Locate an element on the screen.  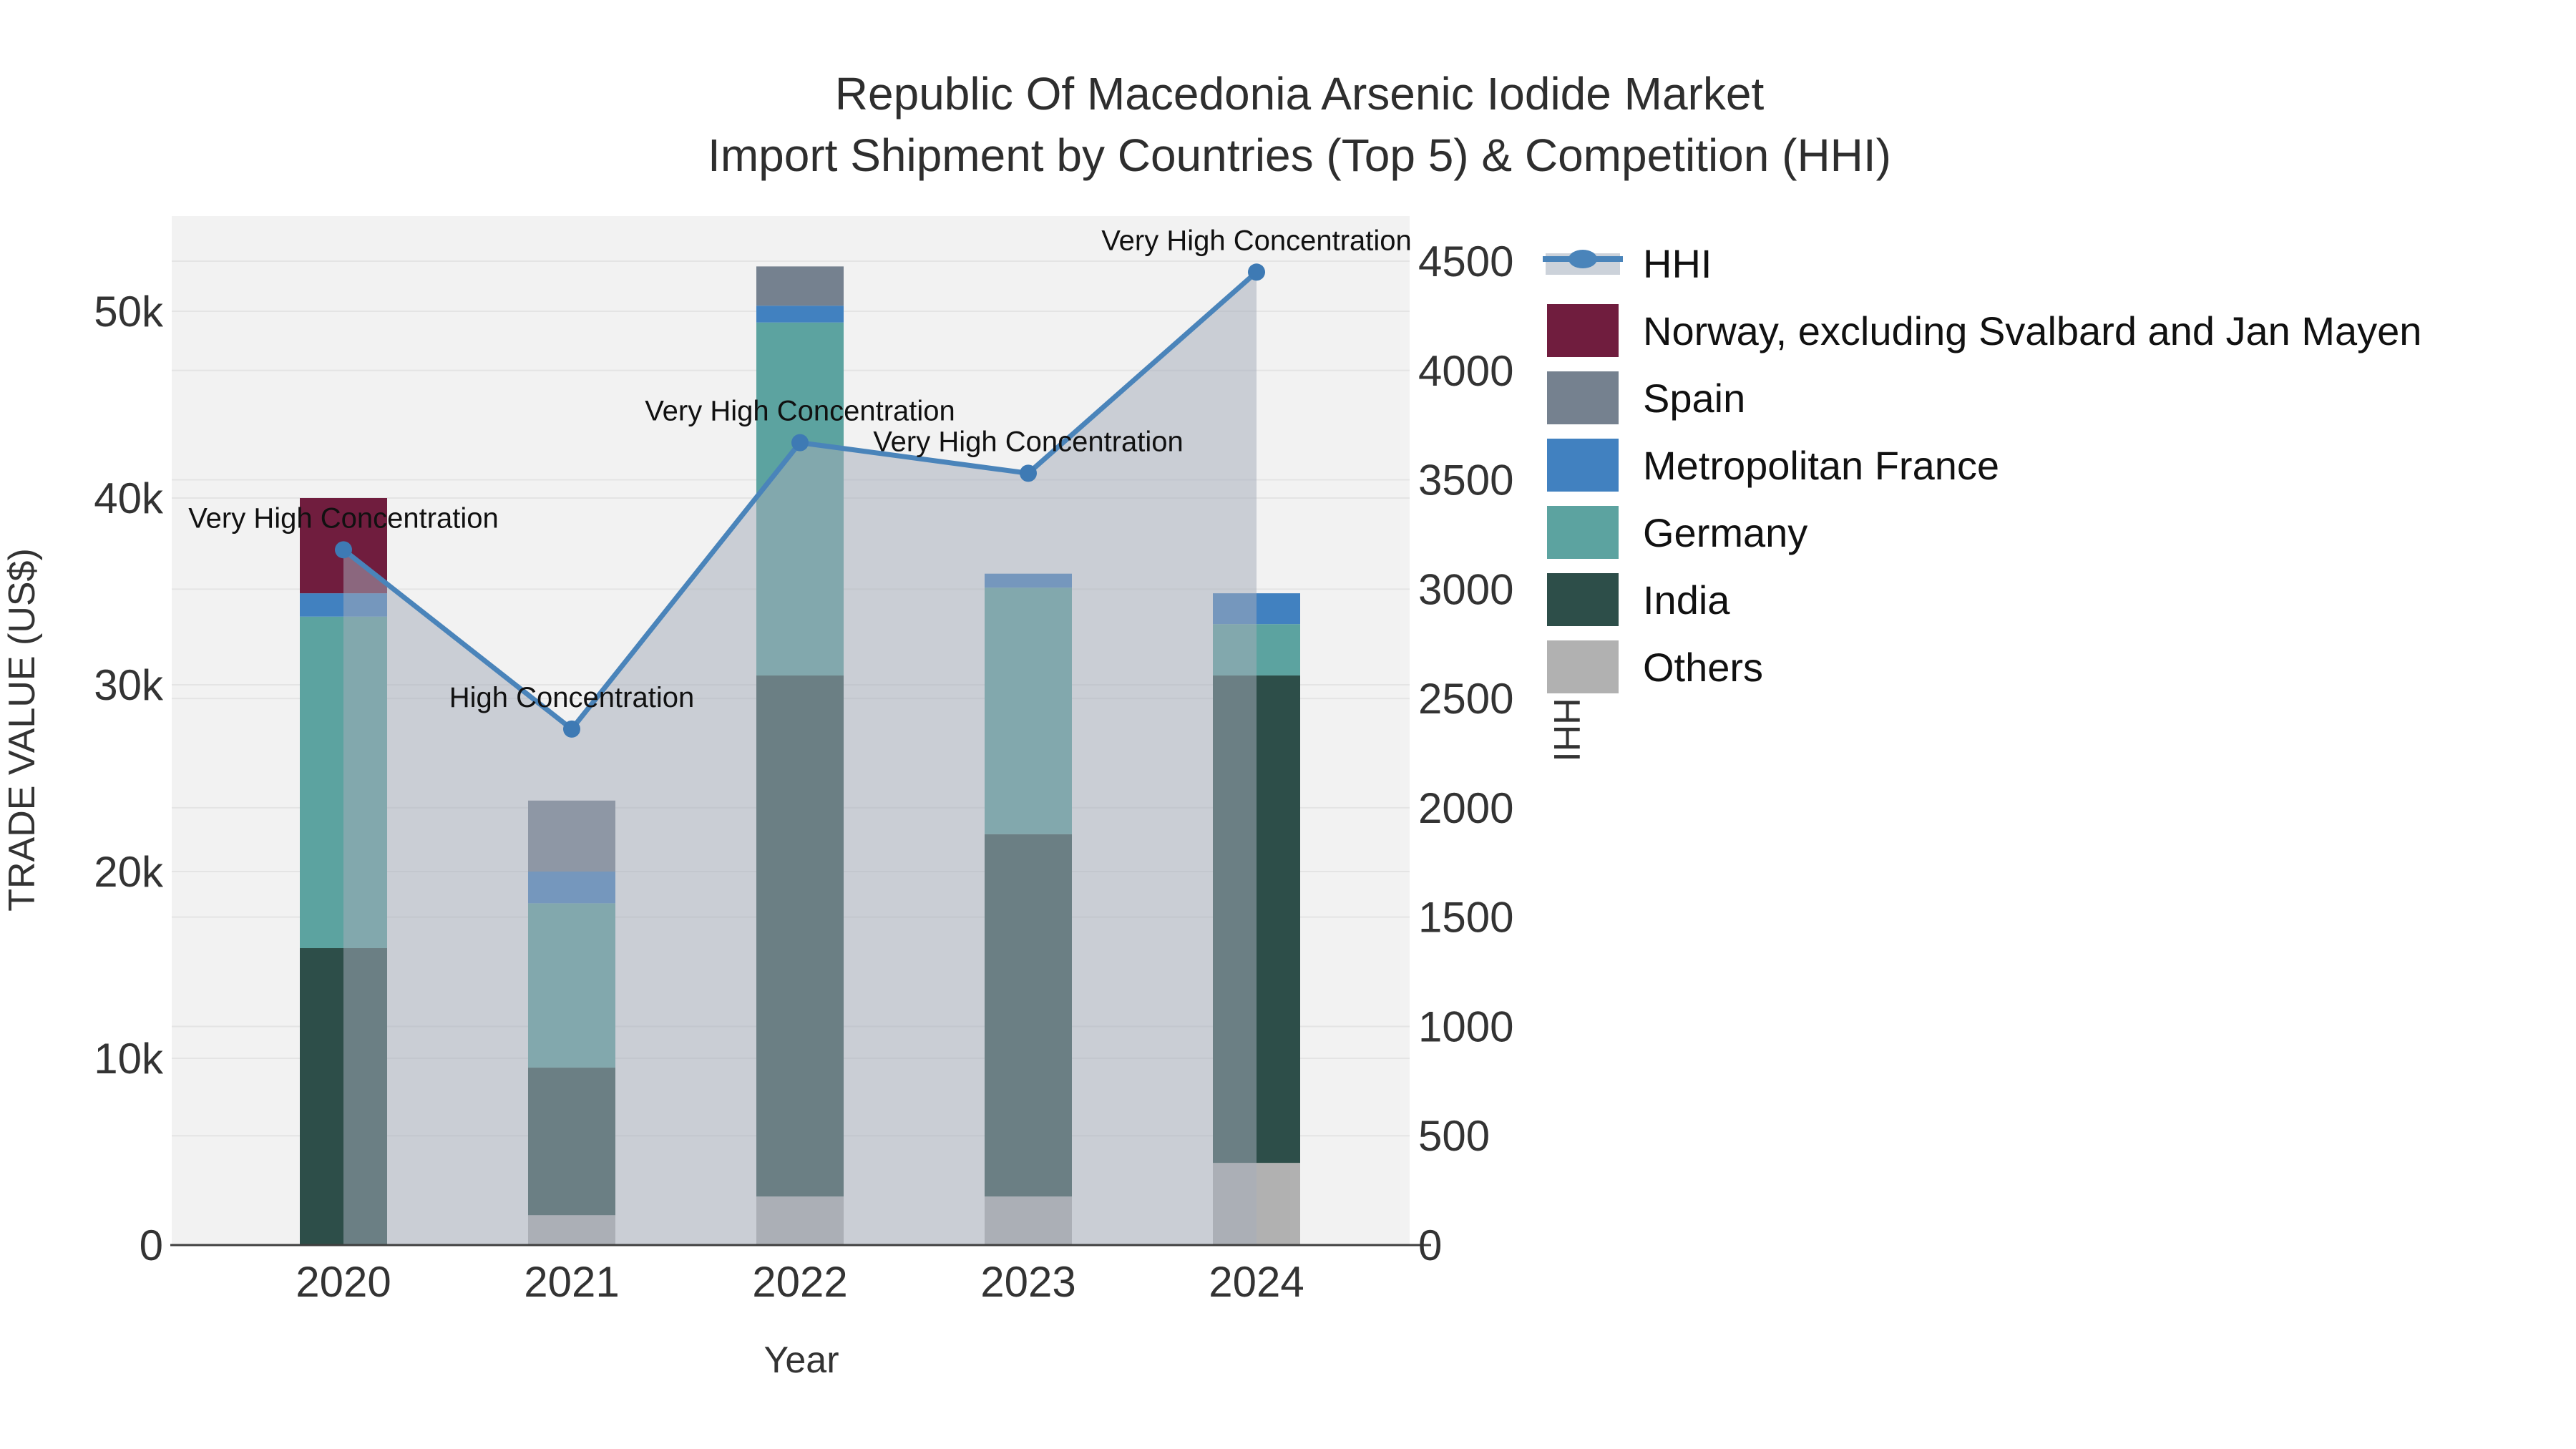
x-tick-2020: 2020 is located at coordinates (343, 1282).